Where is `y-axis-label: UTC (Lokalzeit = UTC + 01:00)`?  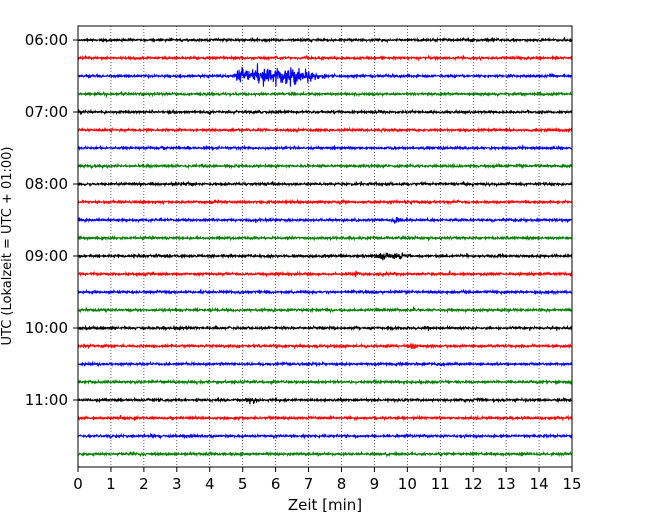
y-axis-label: UTC (Lokalzeit = UTC + 01:00) is located at coordinates (7, 246).